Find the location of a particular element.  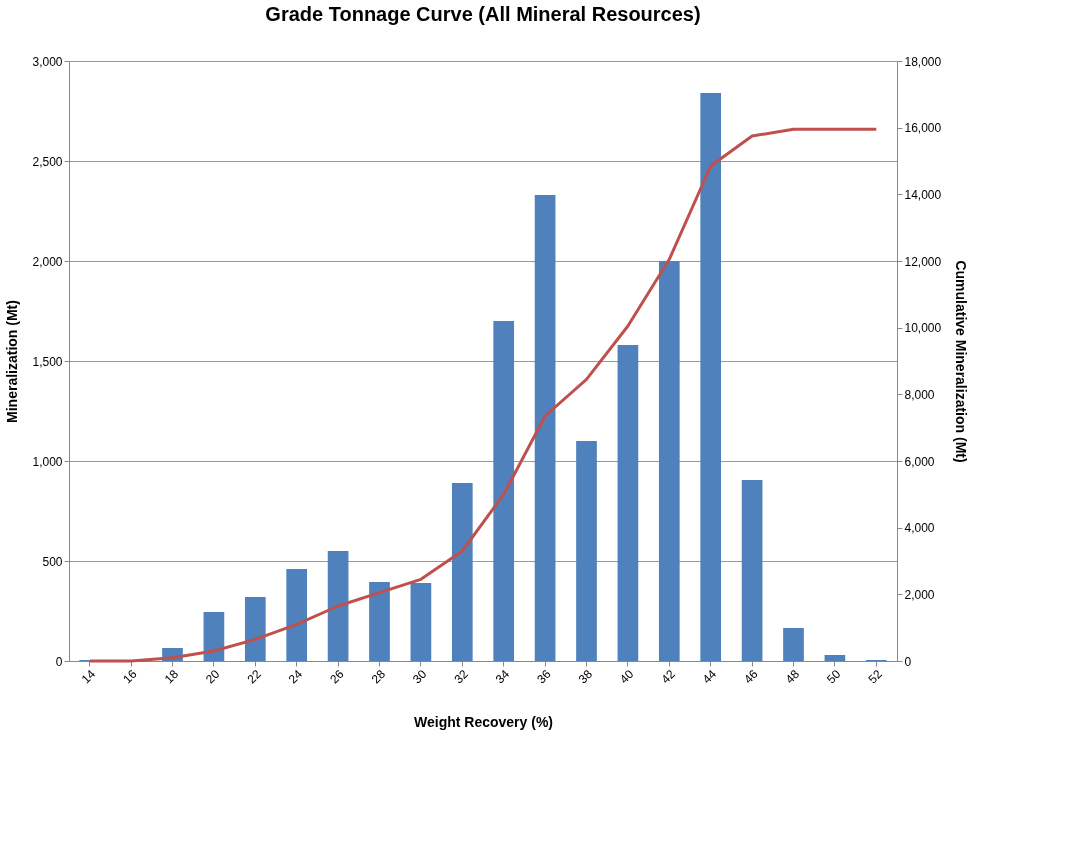

y-tick-label: 0 is located at coordinates (59, 661).